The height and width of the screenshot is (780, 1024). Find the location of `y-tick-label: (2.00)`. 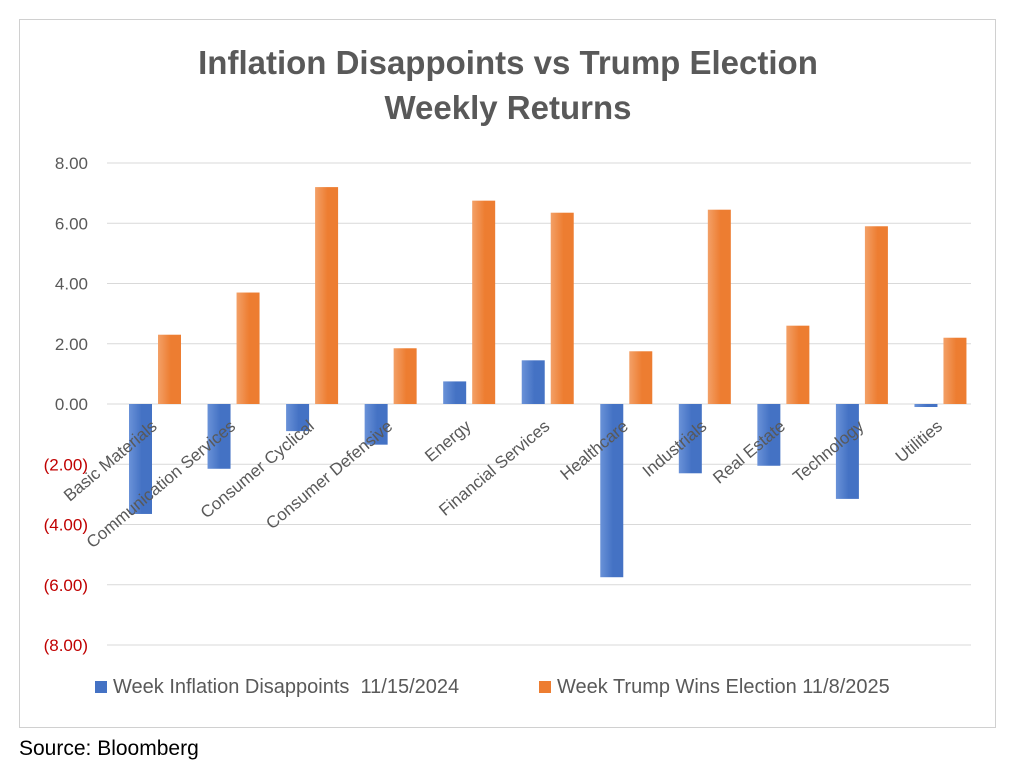

y-tick-label: (2.00) is located at coordinates (66, 464).